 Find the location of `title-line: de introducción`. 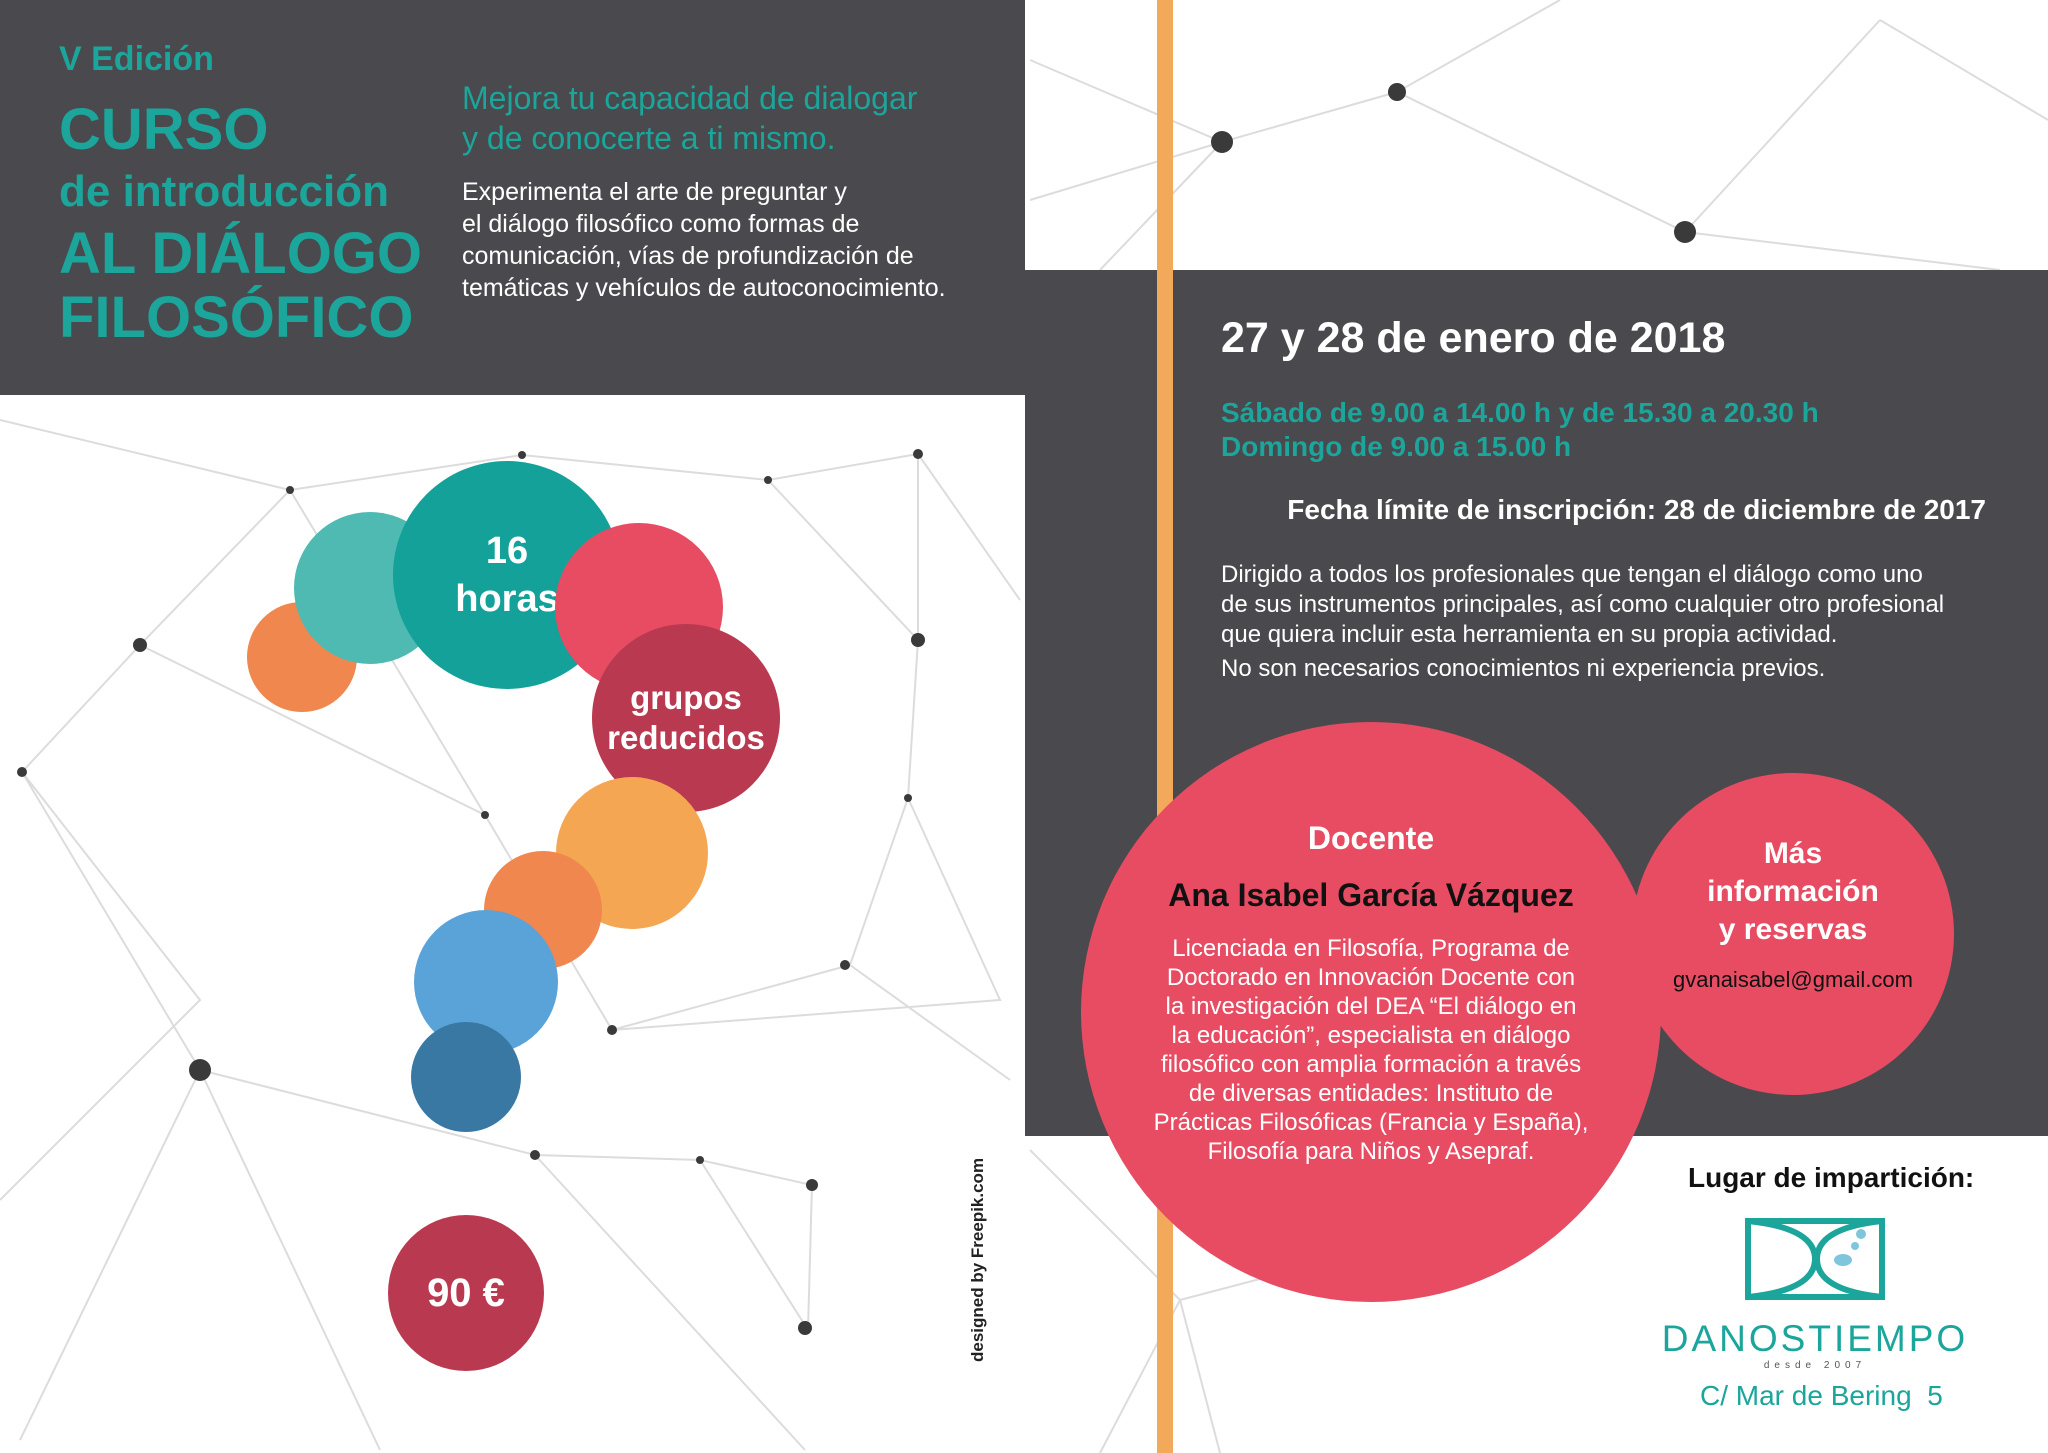

title-line: de introducción is located at coordinates (224, 191).